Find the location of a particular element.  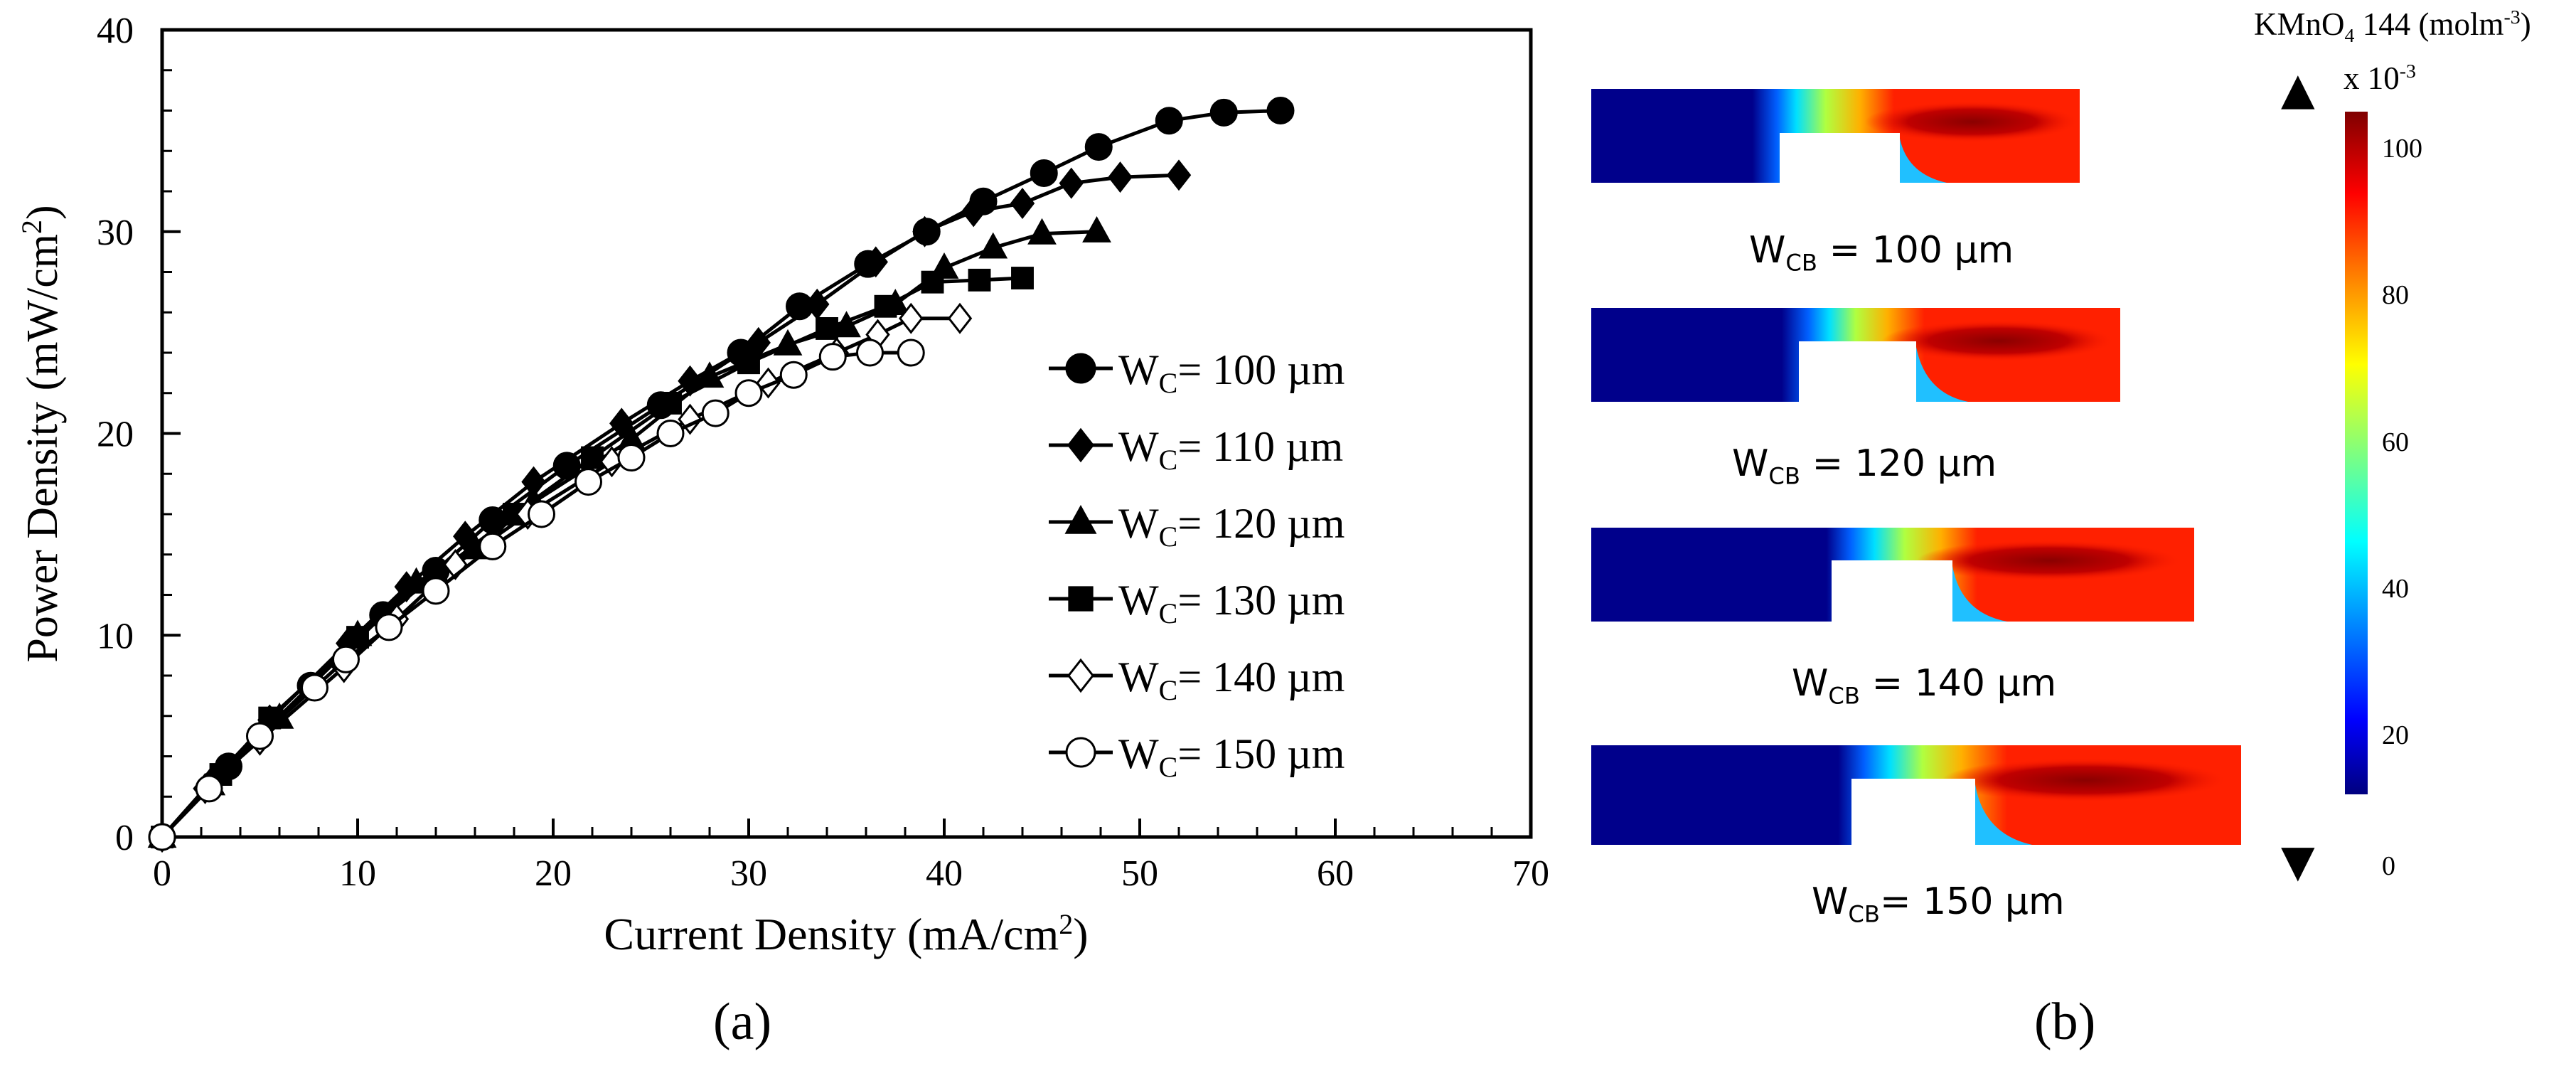

legend-item: WC= 130 µm is located at coordinates (1197, 603).